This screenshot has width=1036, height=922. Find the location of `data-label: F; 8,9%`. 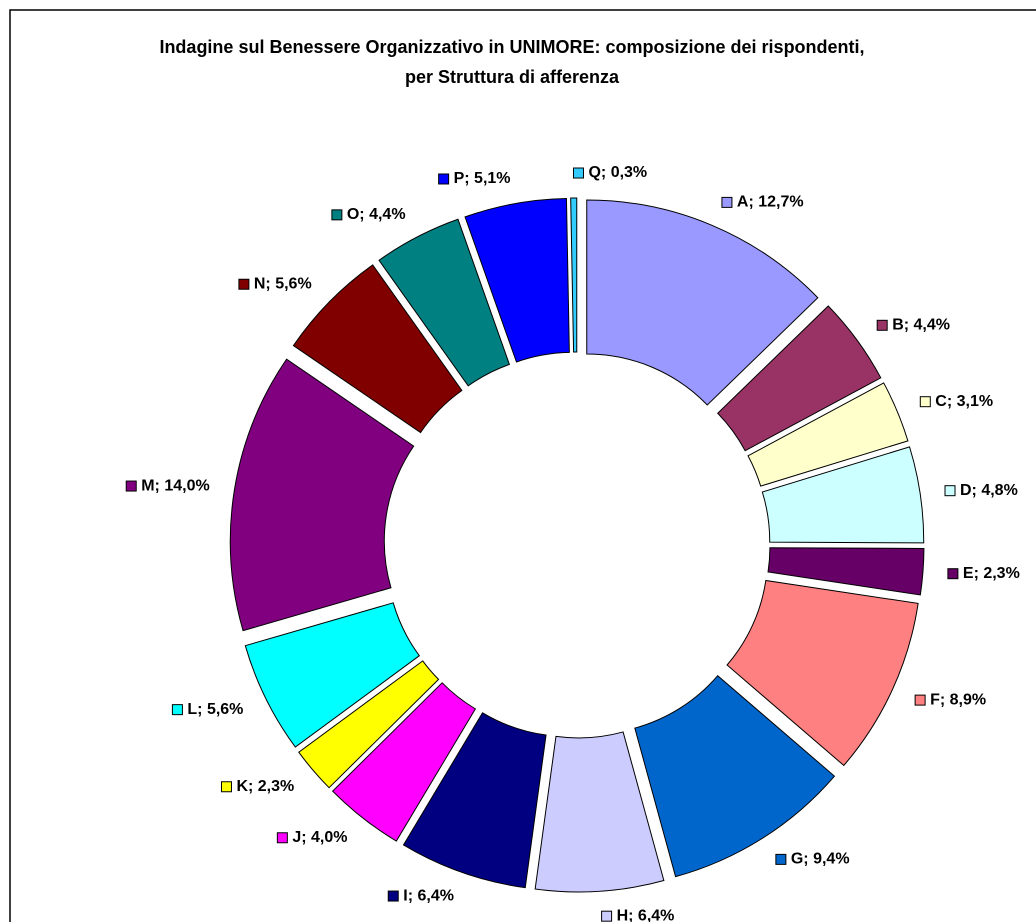

data-label: F; 8,9% is located at coordinates (958, 699).